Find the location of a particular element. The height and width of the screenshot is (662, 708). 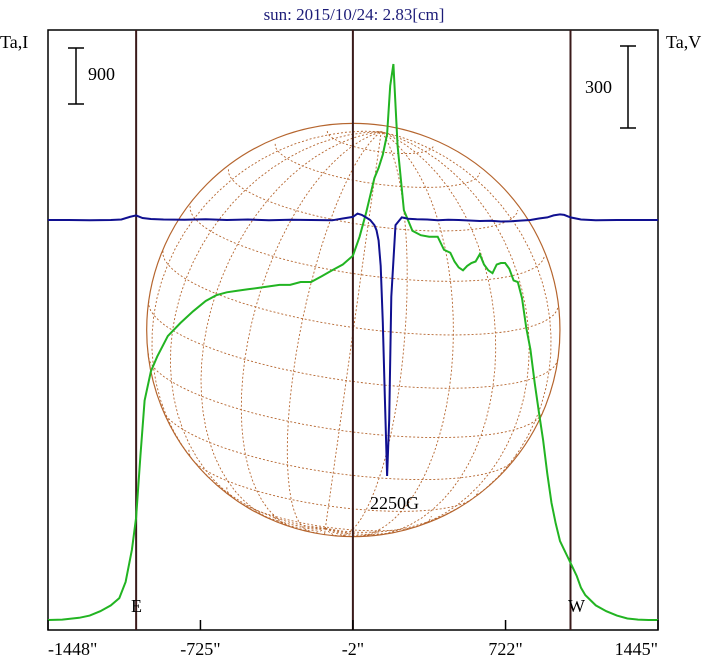

left-axis-label: Ta,I is located at coordinates (14, 42).